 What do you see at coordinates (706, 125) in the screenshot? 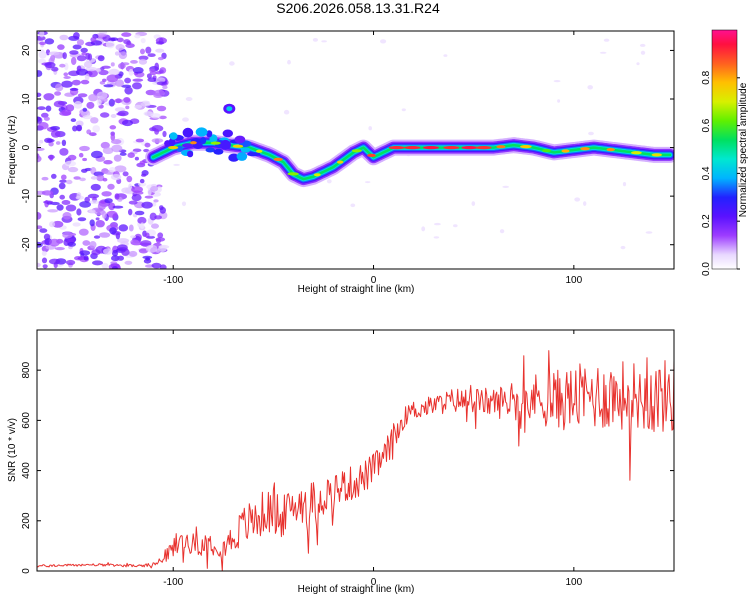
I see `colorbar-tick-label: 0.6` at bounding box center [706, 125].